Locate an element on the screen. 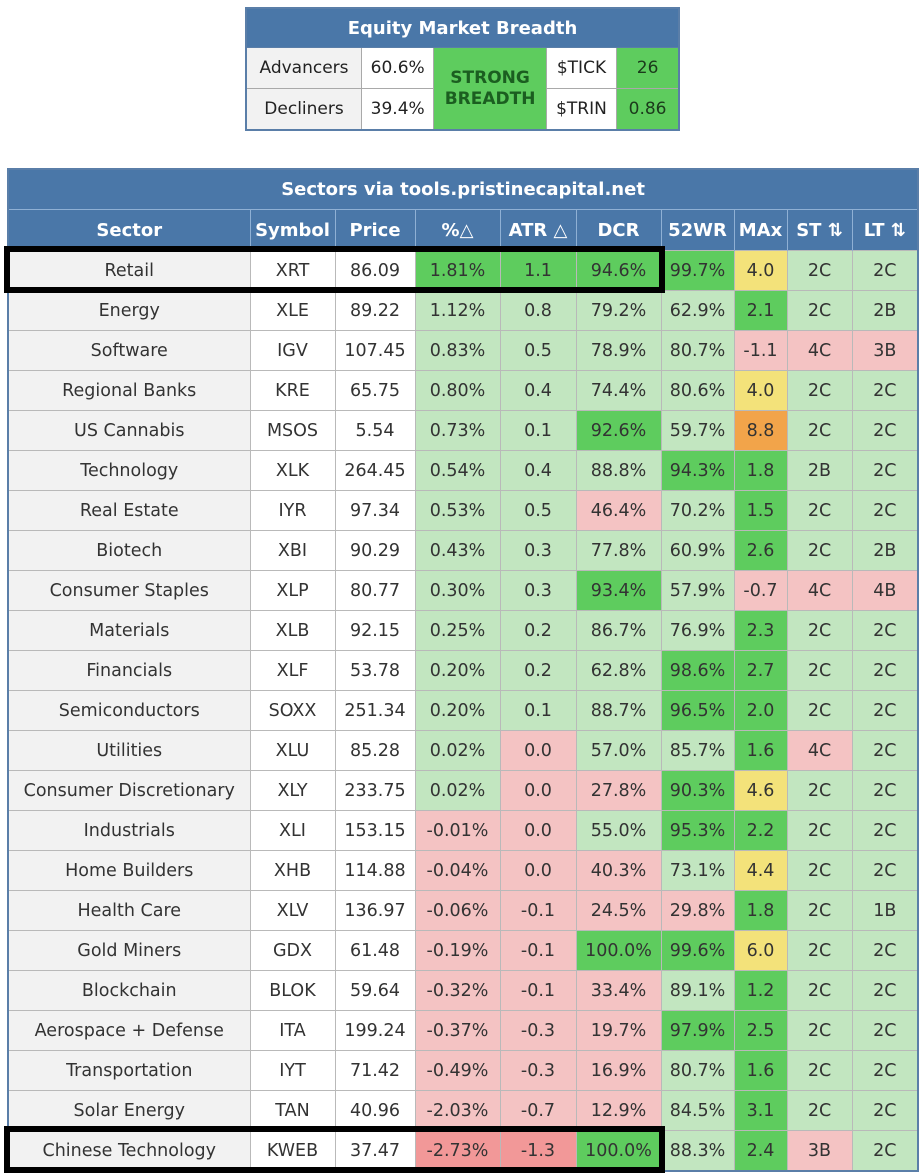 Image resolution: width=924 pixels, height=1173 pixels. atr-change-cell: -1.3 is located at coordinates (538, 1151).